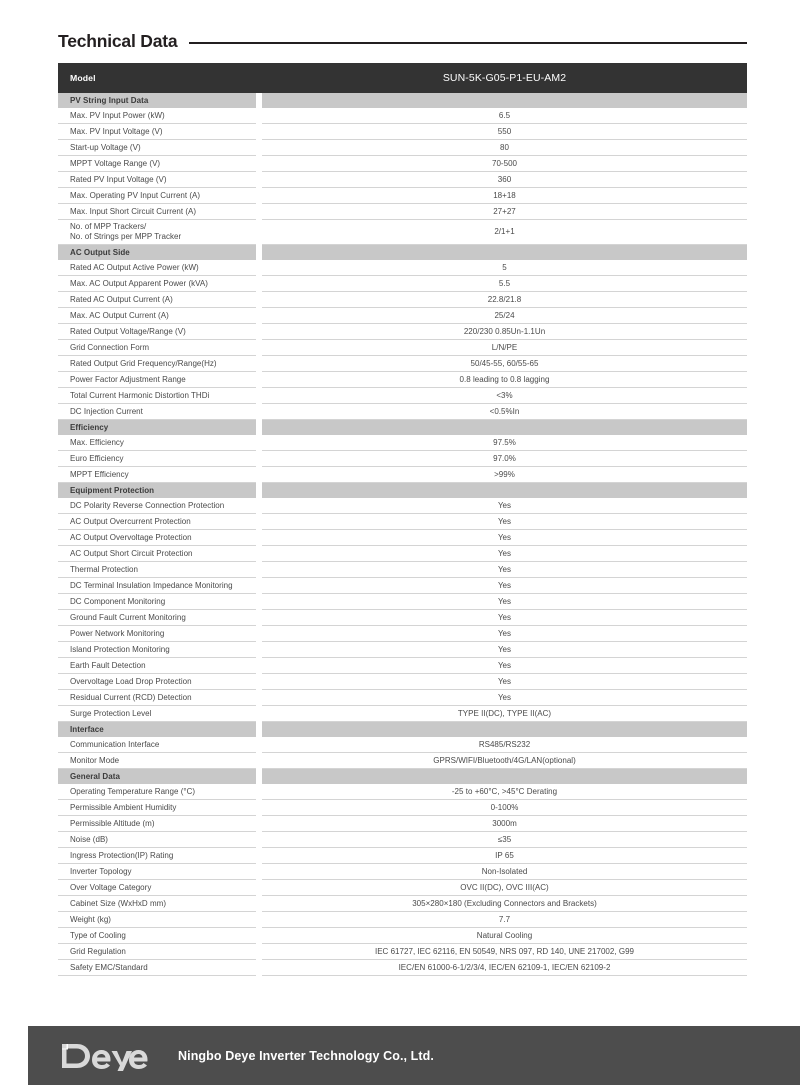 This screenshot has height=1085, width=800. I want to click on spec-row: AC Output Overcurrent Protection Yes, so click(402, 522).